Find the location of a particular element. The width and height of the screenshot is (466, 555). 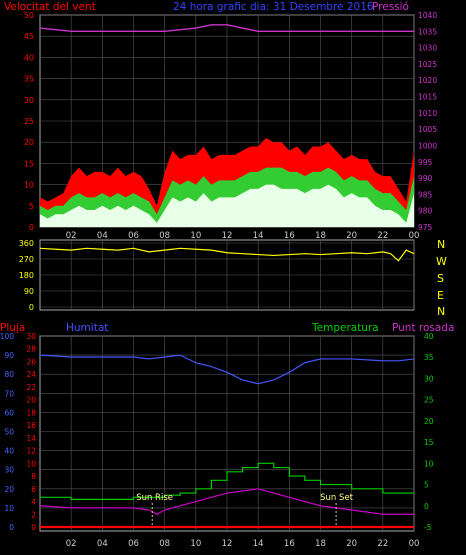

temperature-ytick-25: 25 is located at coordinates (429, 400).